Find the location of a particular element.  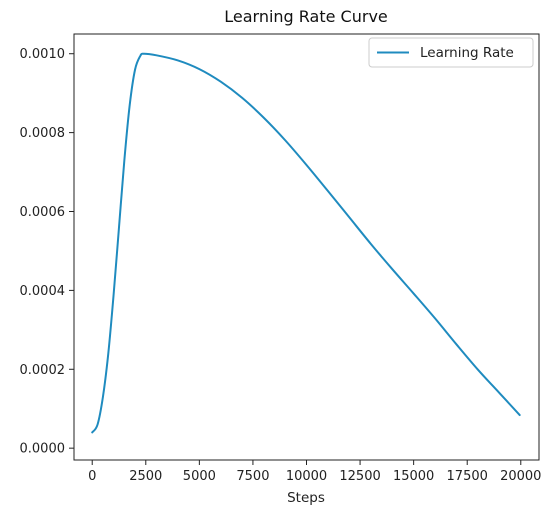

y-tick-label: 0.0010 is located at coordinates (43, 54).